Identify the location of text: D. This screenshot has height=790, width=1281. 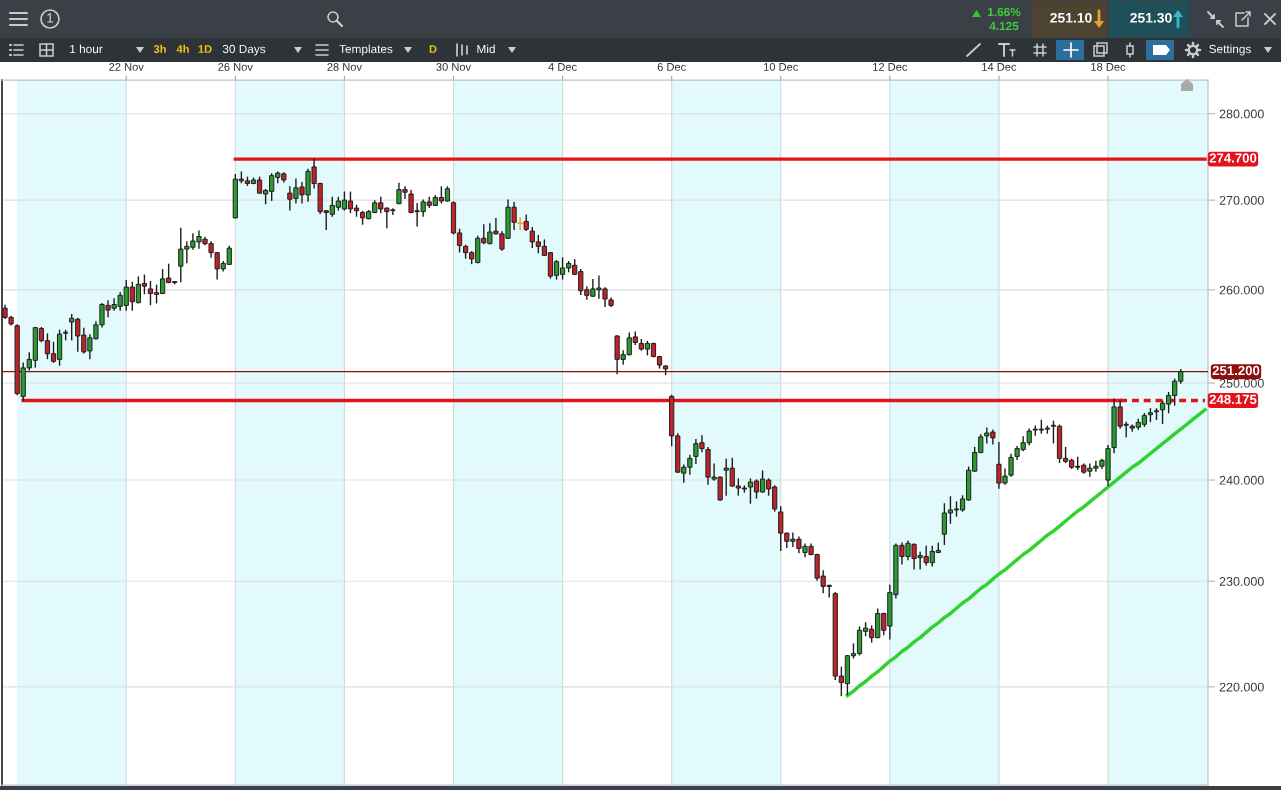
(433, 49).